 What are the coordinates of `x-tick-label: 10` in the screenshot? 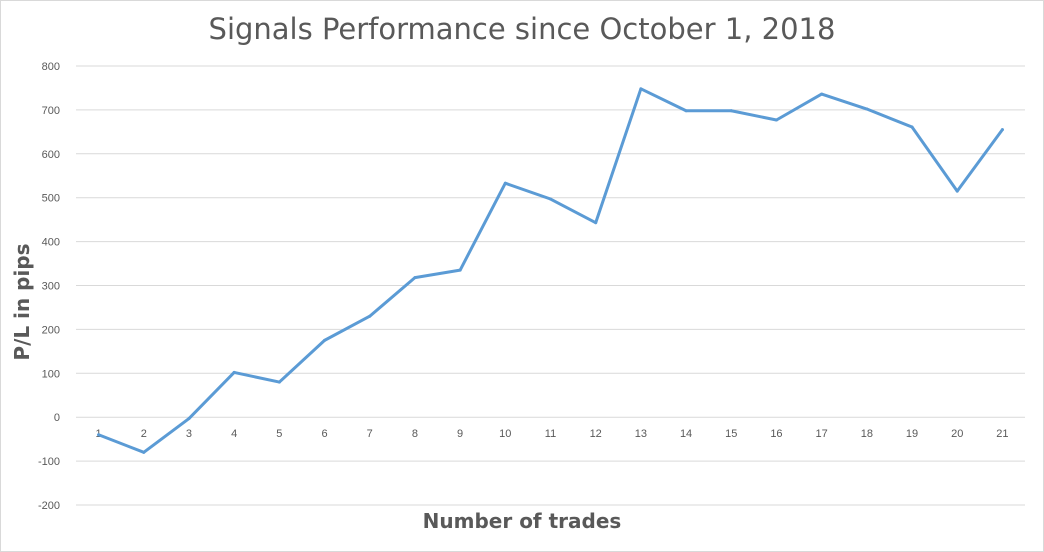 It's located at (505, 434).